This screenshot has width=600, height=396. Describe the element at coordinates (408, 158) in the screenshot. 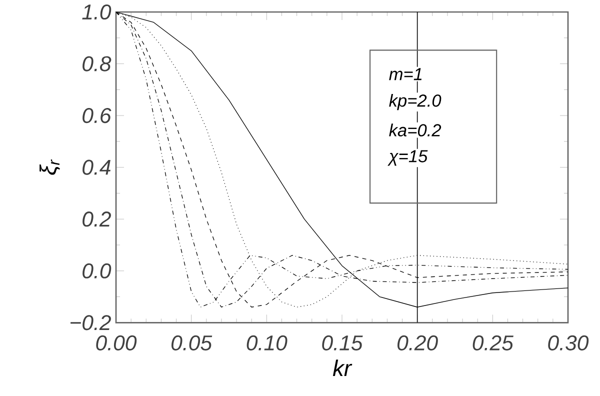

I see `annotation: χ=15` at that location.